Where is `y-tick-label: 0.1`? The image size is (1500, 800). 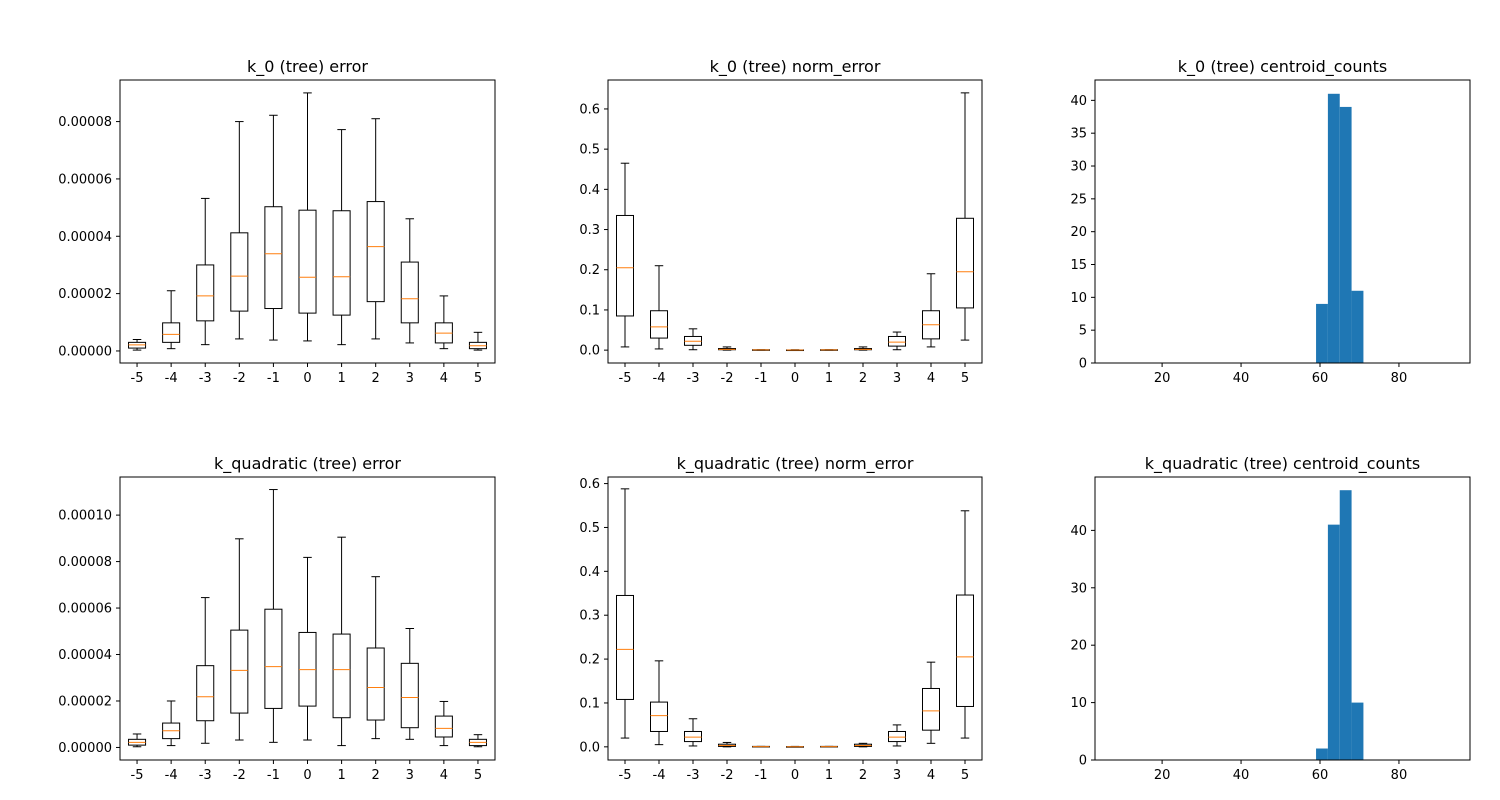 y-tick-label: 0.1 is located at coordinates (589, 703).